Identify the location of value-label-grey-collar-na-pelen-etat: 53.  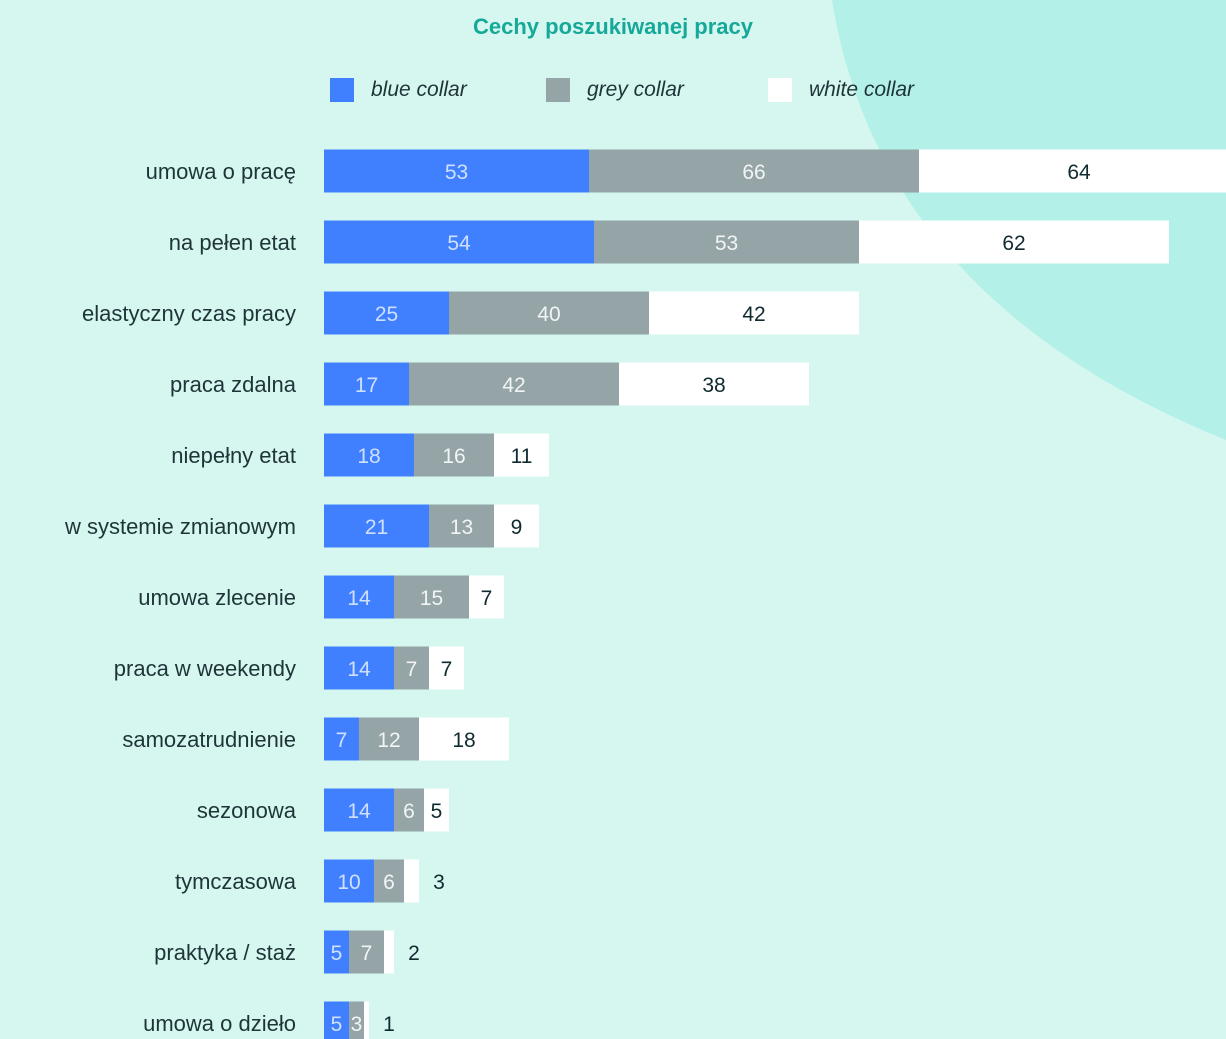
(726, 243).